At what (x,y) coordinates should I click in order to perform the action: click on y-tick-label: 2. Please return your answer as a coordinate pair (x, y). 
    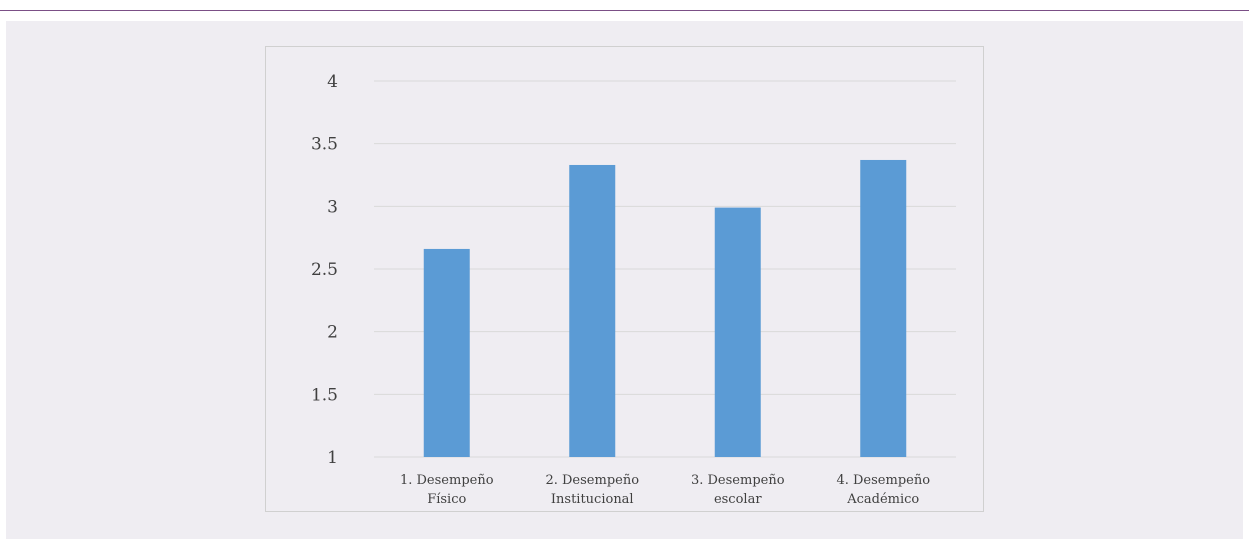
    Looking at the image, I should click on (332, 333).